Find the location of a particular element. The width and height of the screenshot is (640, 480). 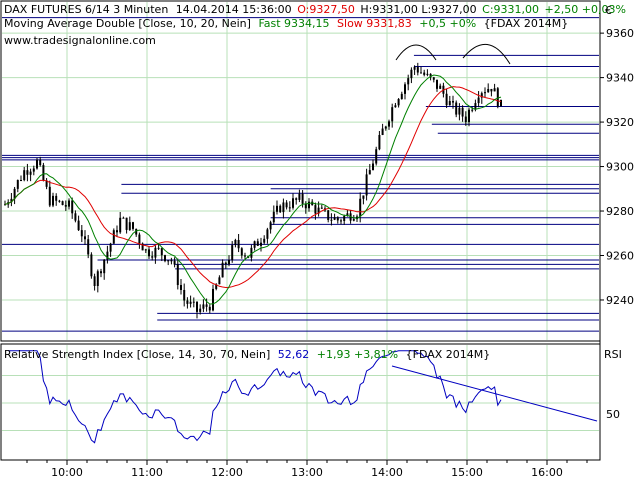

y-tick-label: 9360 is located at coordinates (620, 33).